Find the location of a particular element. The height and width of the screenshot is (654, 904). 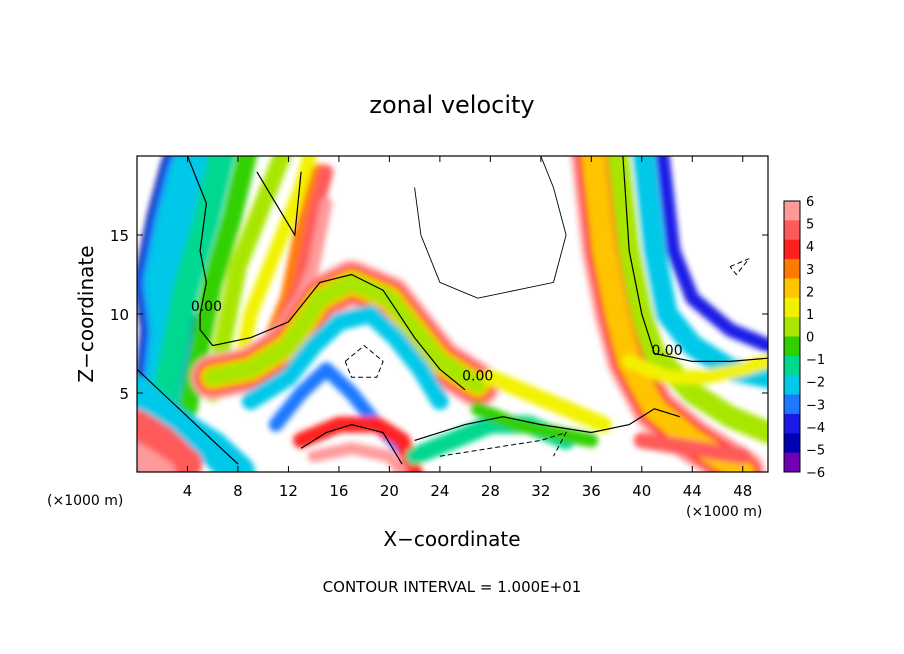

y-tick-label: 10 is located at coordinates (119, 315).